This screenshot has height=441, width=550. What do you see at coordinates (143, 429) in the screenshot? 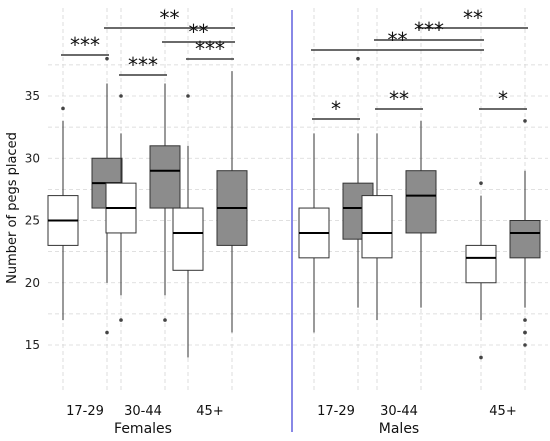
I see `x-group-label: Females` at bounding box center [143, 429].